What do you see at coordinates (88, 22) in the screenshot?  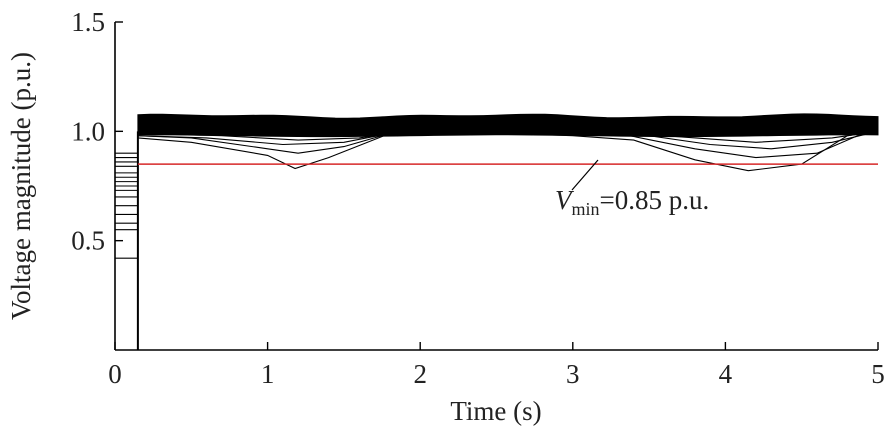 I see `y-tick-label: 1.5` at bounding box center [88, 22].